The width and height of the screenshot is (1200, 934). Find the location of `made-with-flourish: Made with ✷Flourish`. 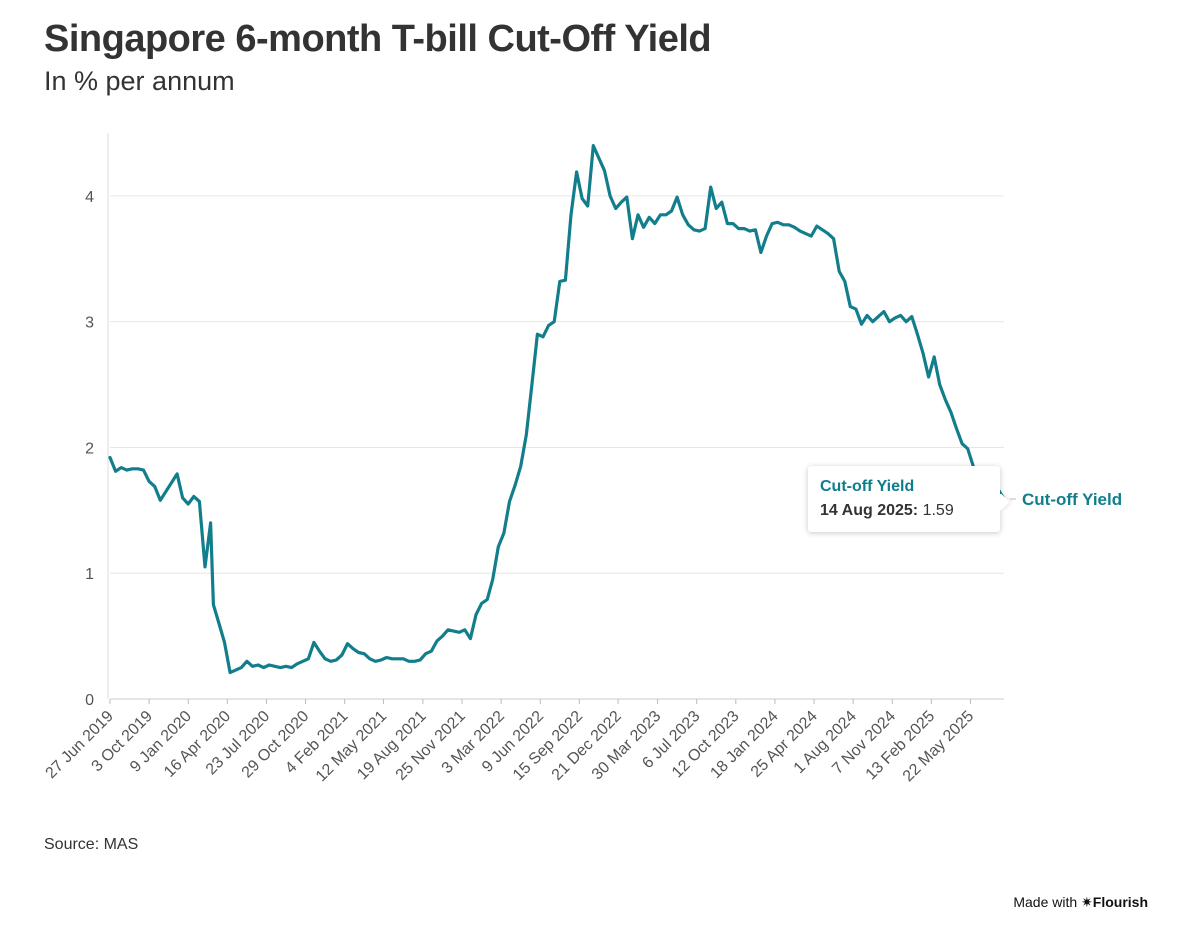

made-with-flourish: Made with ✷Flourish is located at coordinates (1080, 902).